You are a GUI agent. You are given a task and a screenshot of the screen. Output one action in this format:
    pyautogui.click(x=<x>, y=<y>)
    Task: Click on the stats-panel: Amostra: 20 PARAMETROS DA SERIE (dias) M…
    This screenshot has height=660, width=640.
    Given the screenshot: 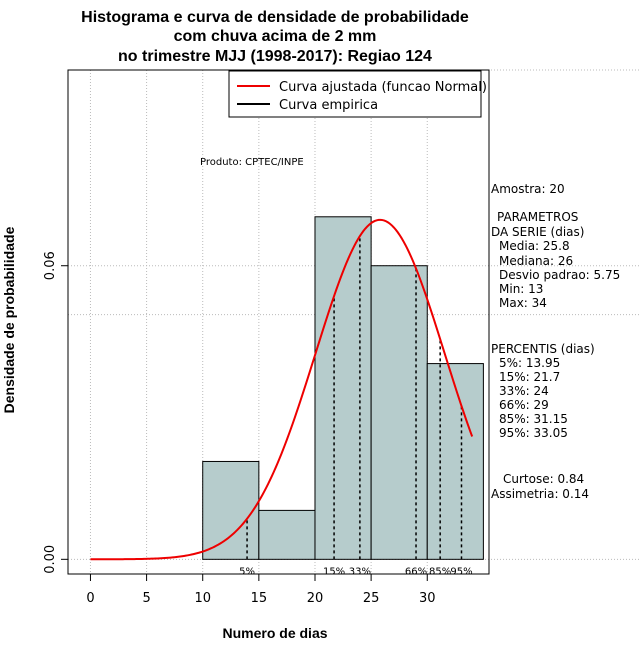 What is the action you would take?
    pyautogui.click(x=555, y=341)
    